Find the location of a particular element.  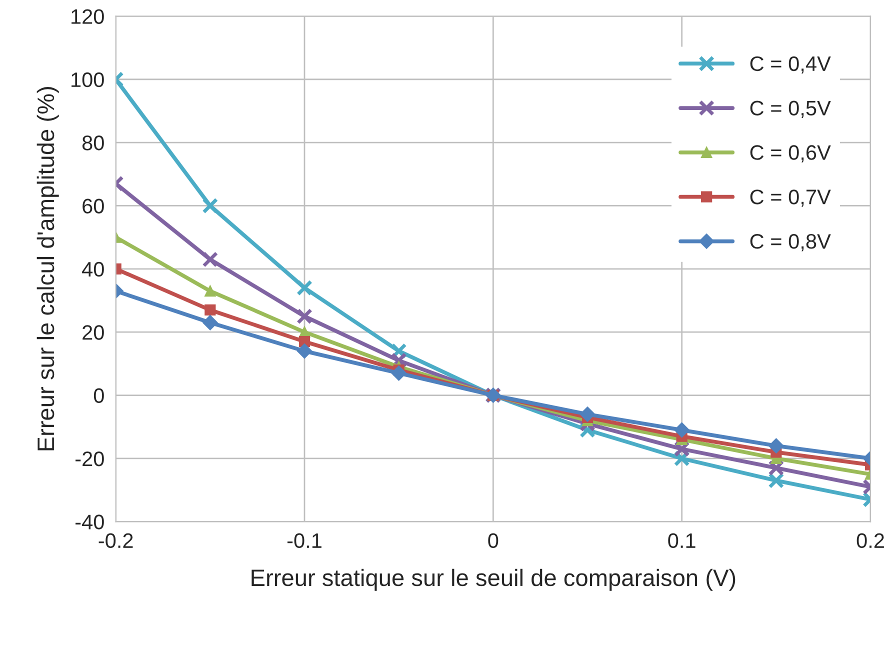

x-tick-label: 0.2 is located at coordinates (870, 540).